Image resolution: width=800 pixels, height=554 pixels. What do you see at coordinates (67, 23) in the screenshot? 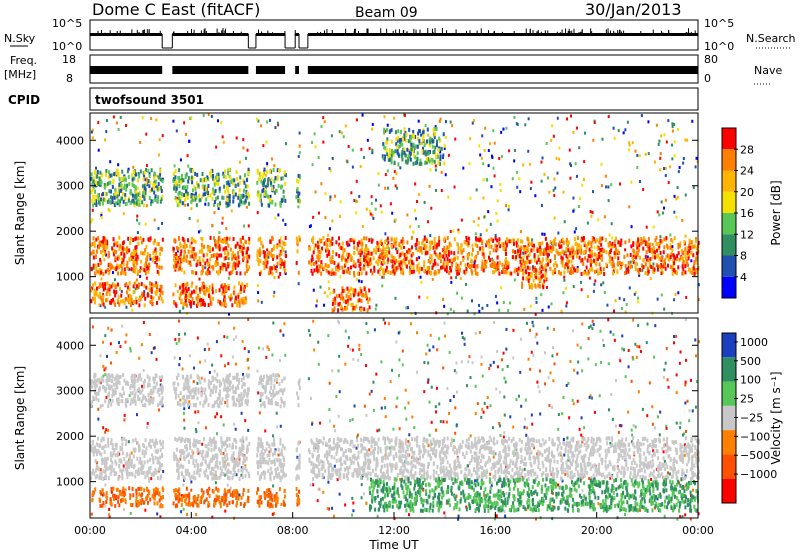
I see `nsky-tick-top: 10^5` at bounding box center [67, 23].